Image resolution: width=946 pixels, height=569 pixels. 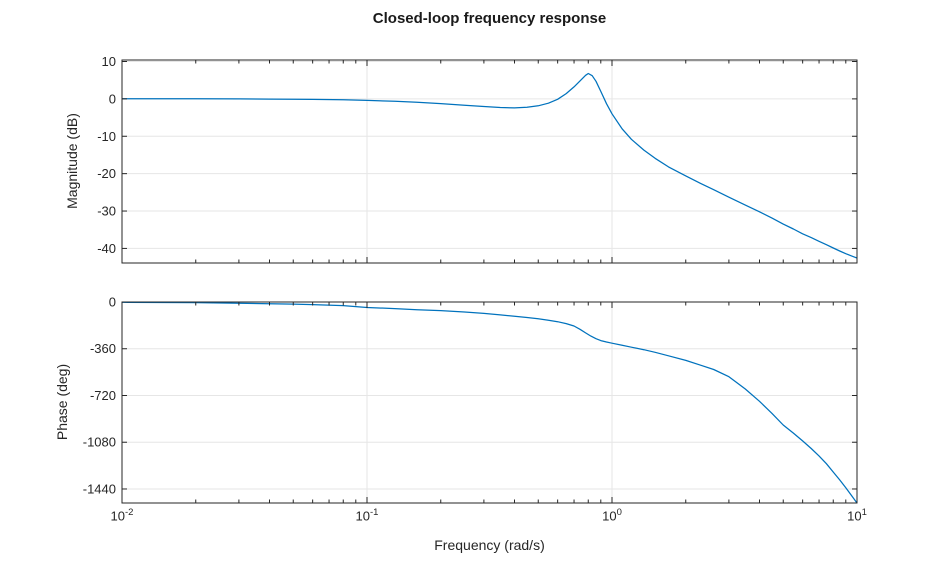 What do you see at coordinates (103, 395) in the screenshot?
I see `y-tick-label: -720` at bounding box center [103, 395].